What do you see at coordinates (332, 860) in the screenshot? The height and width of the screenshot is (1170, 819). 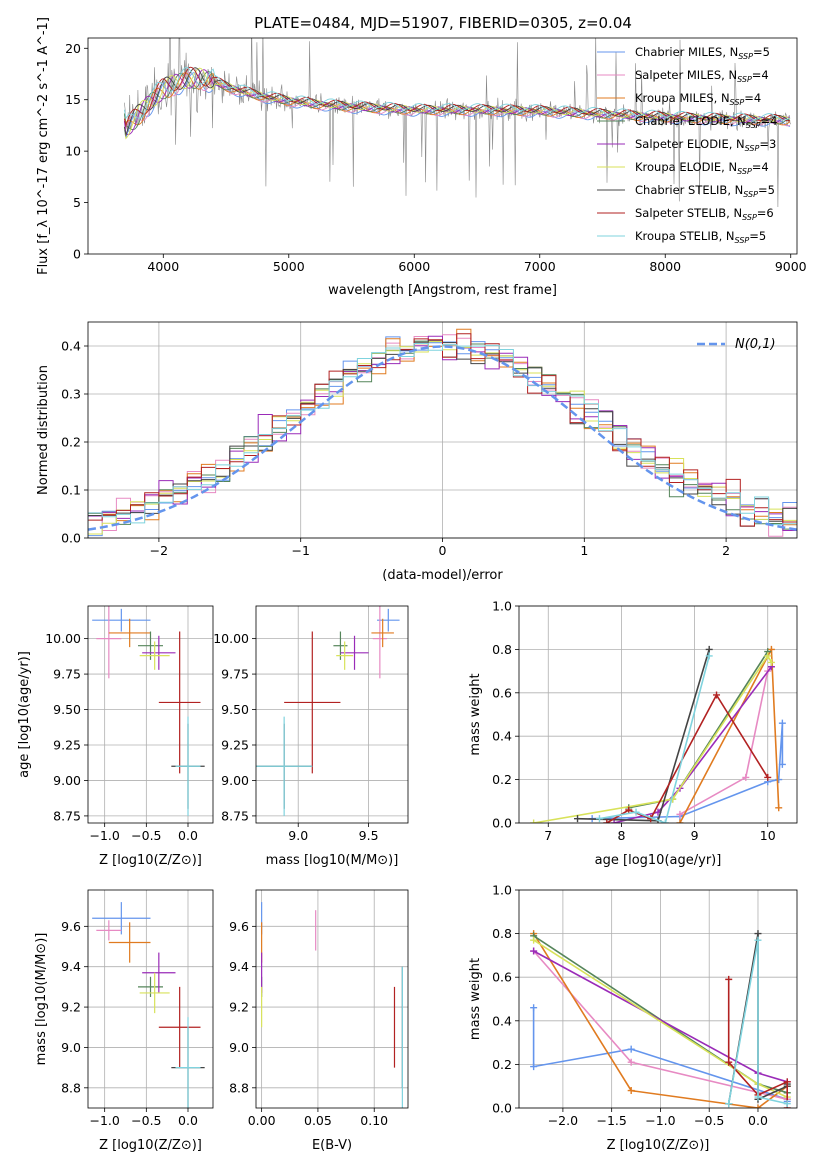 I see `x-axis-label: mass [log10(M/M⊙)]` at bounding box center [332, 860].